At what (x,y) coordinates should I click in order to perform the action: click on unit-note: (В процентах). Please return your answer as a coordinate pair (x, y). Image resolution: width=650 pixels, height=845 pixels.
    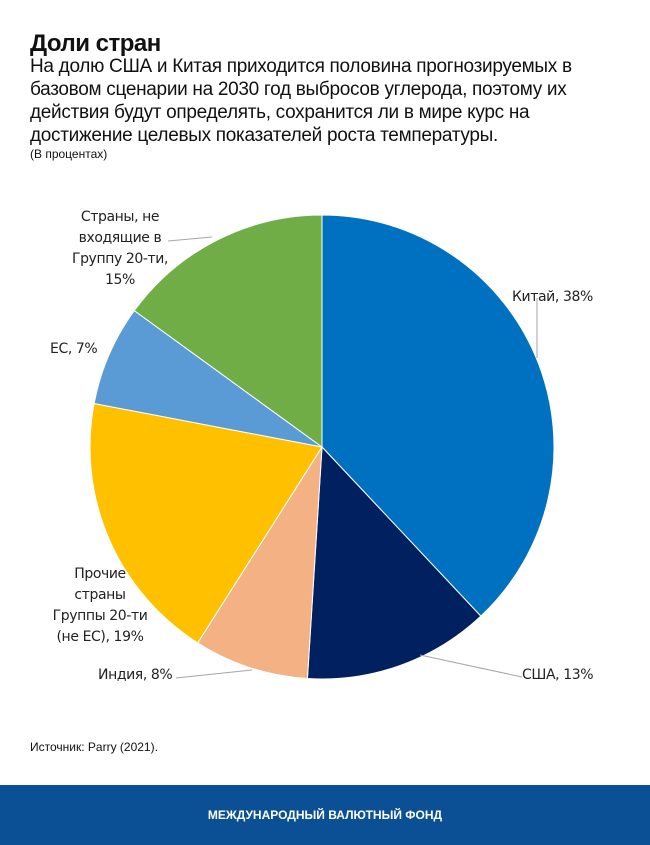
    Looking at the image, I should click on (69, 154).